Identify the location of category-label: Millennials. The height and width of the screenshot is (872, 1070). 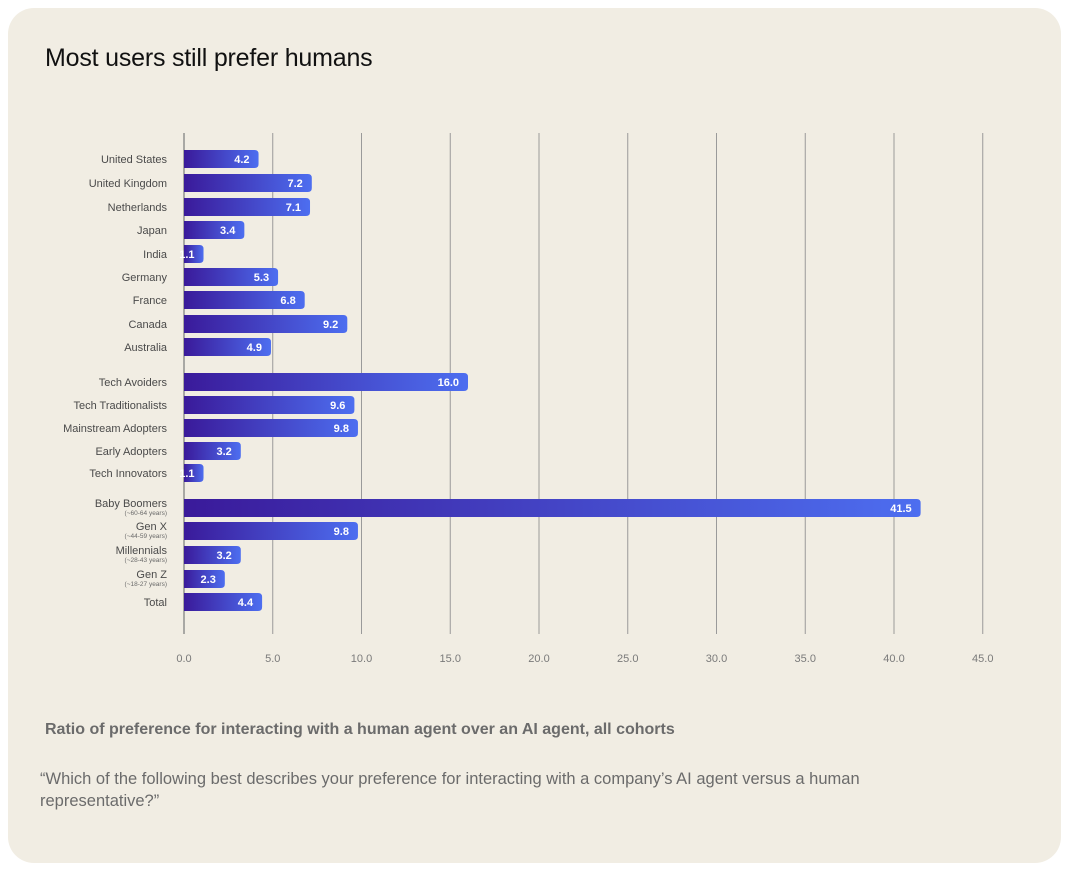
(142, 551).